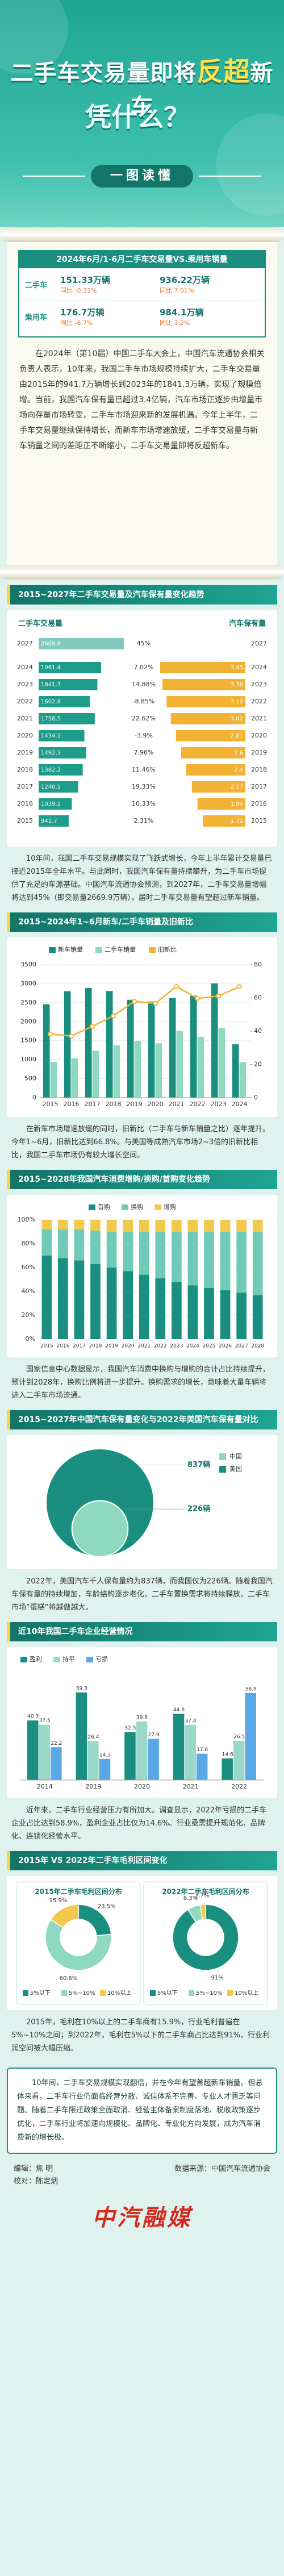 The width and height of the screenshot is (284, 2576). I want to click on value-label: 91%, so click(217, 1978).